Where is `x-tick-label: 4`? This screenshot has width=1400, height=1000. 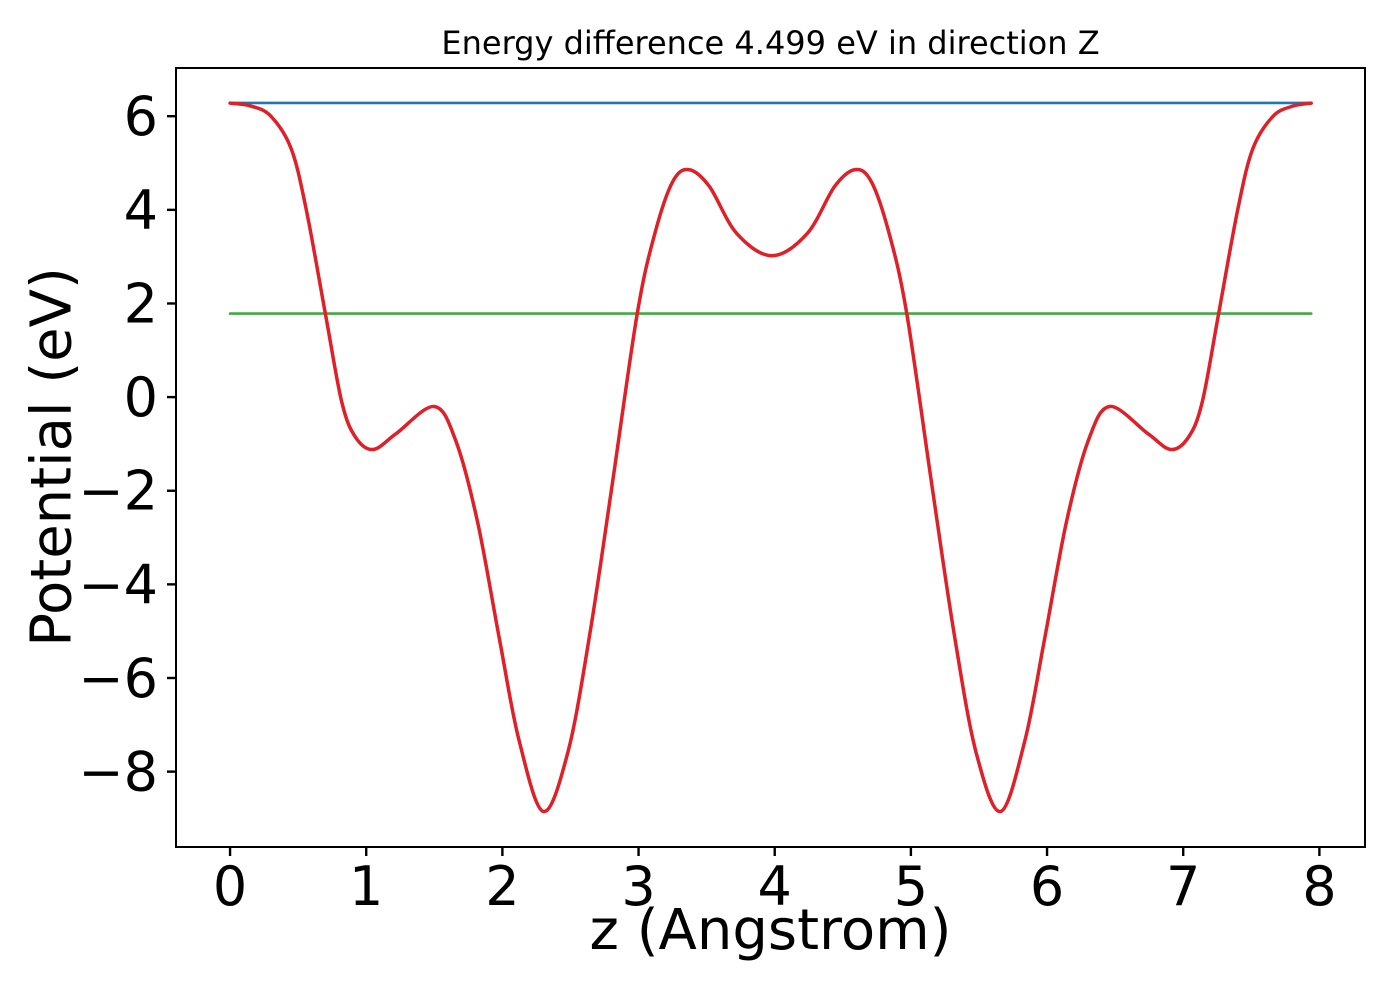 x-tick-label: 4 is located at coordinates (775, 886).